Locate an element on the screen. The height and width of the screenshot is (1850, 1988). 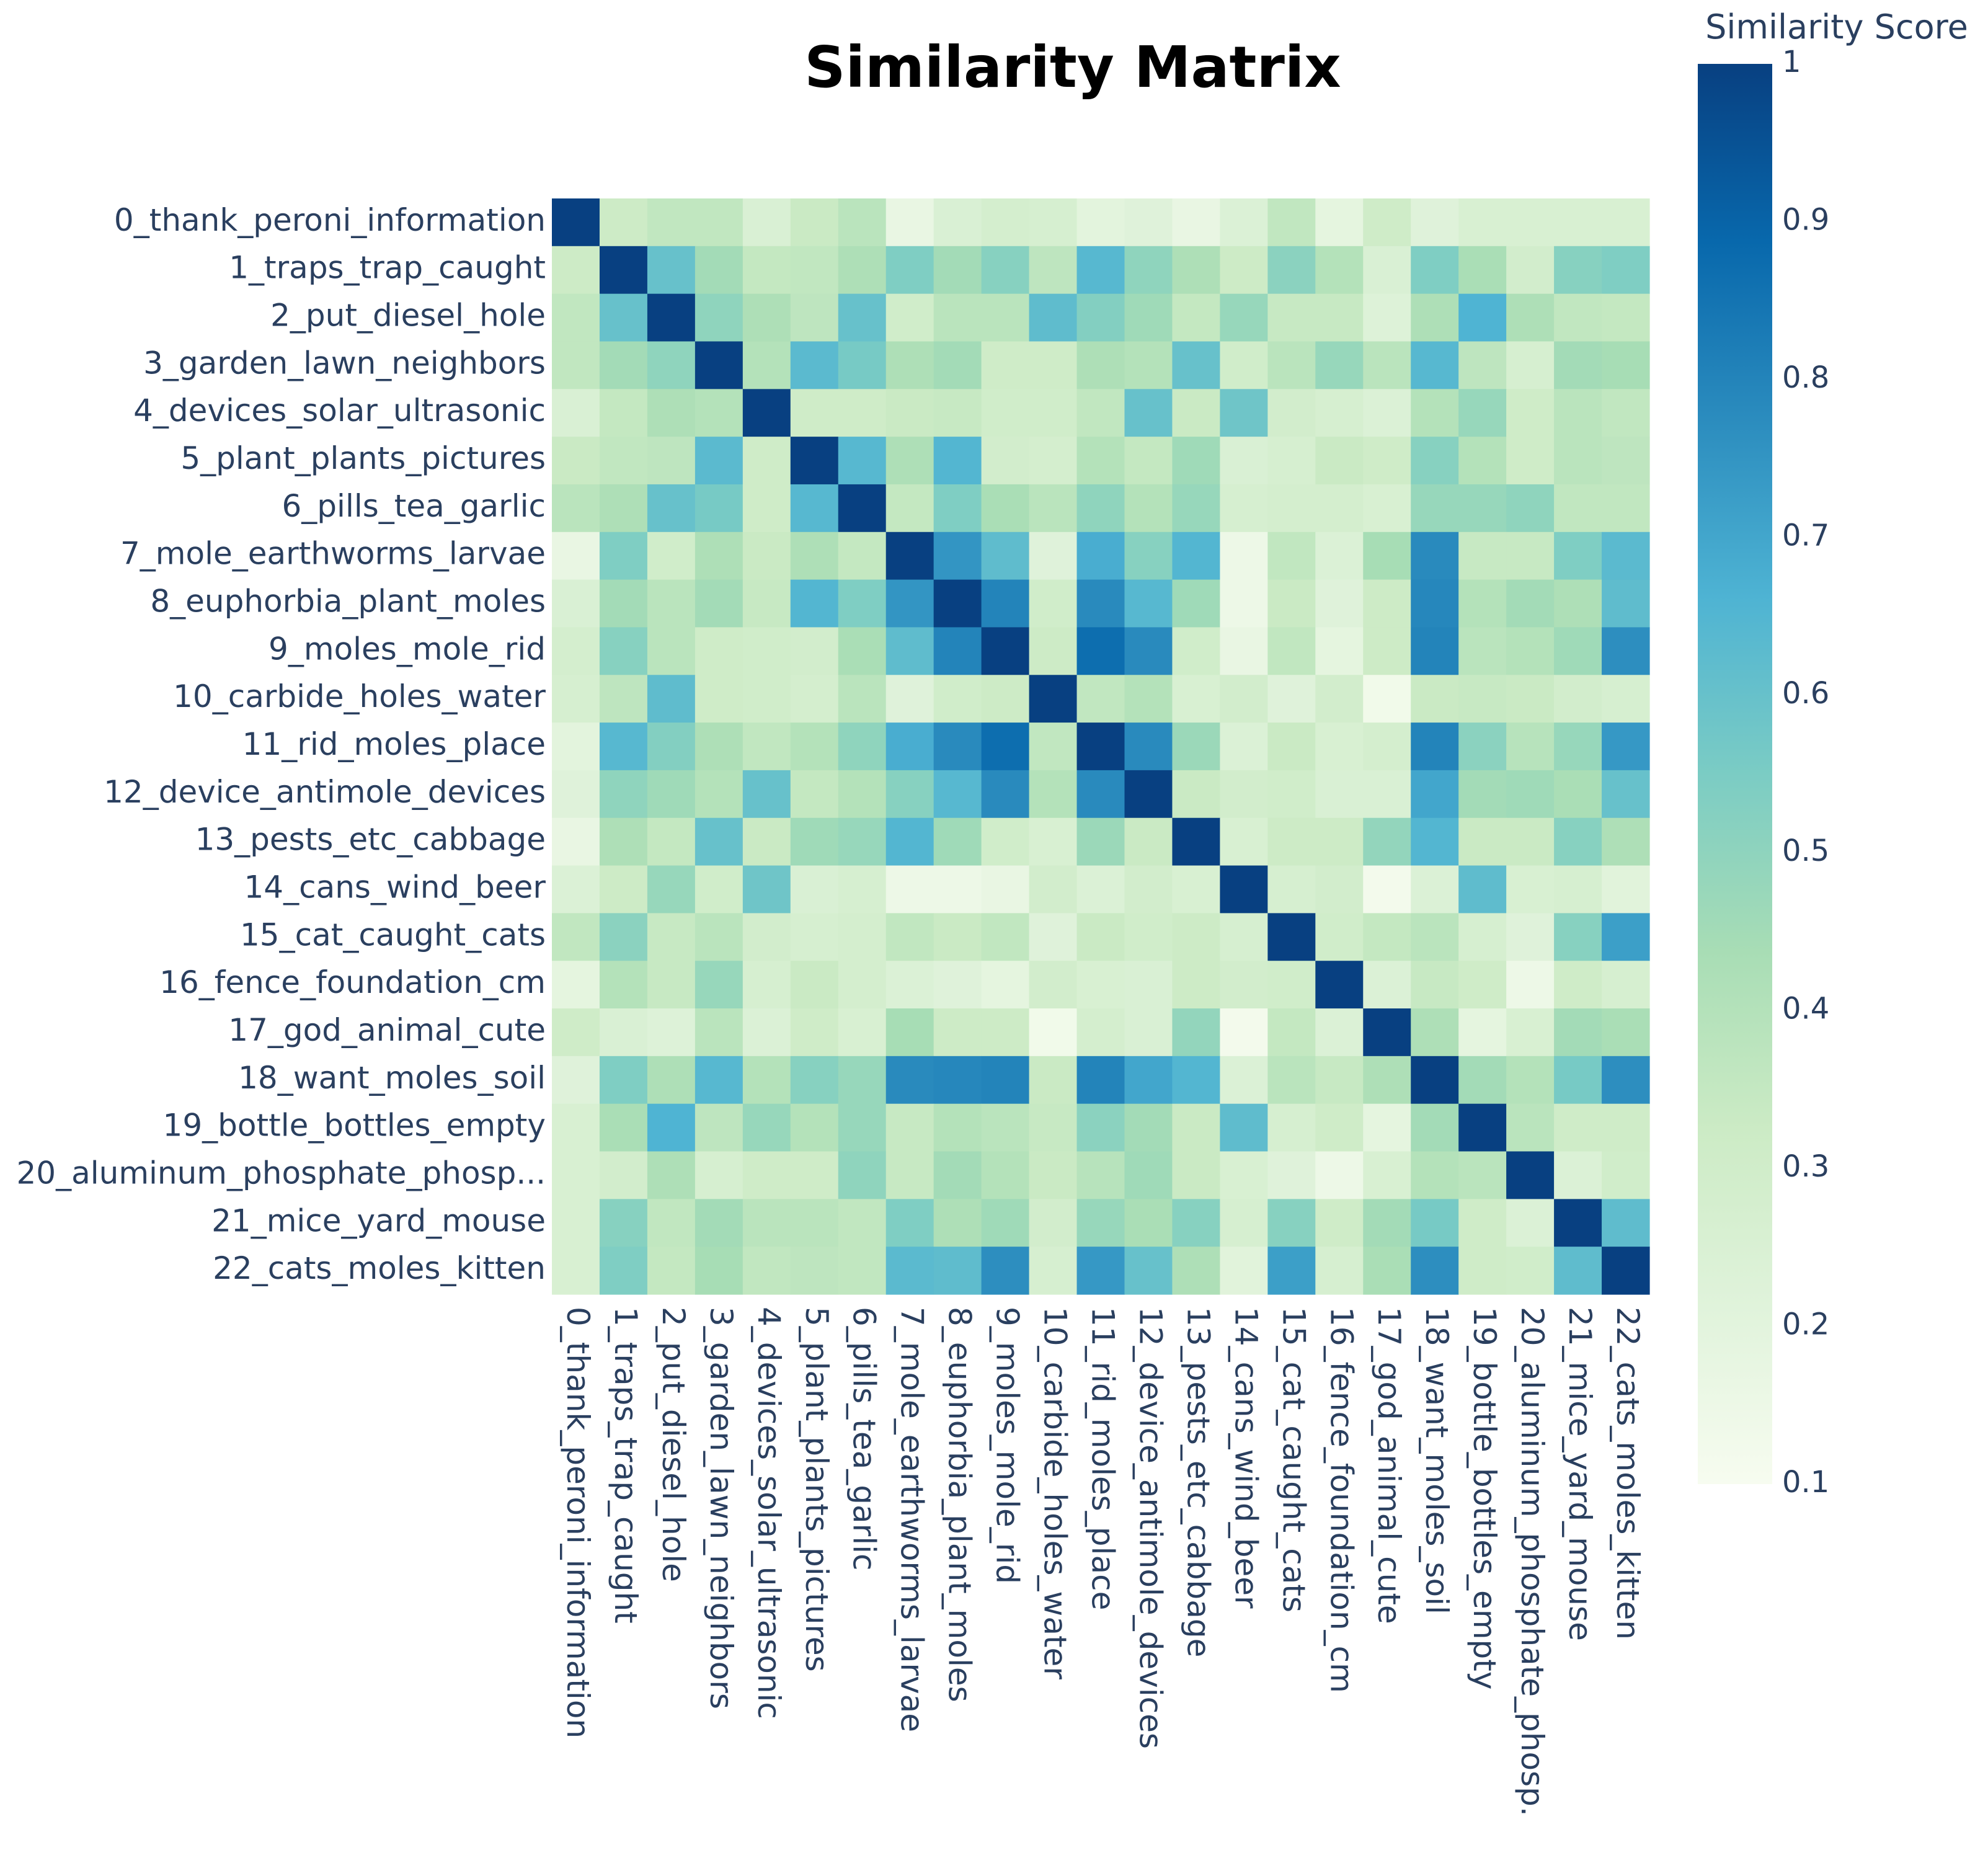
x-tick-label-10: 10_carbide_holes_water is located at coordinates (1055, 1493).